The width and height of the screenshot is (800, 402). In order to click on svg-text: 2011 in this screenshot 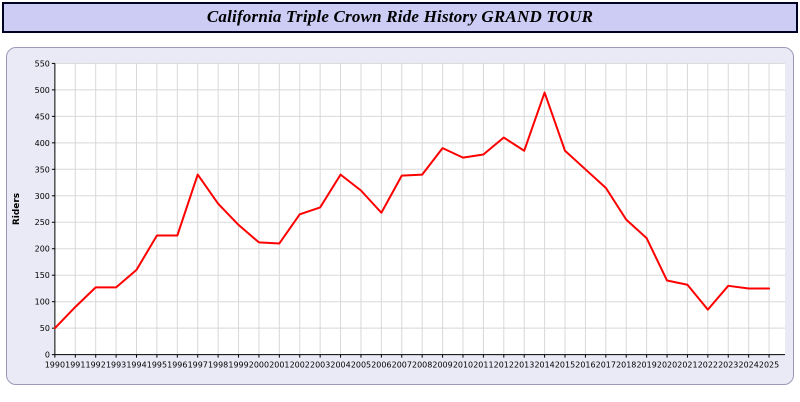, I will do `click(483, 365)`.